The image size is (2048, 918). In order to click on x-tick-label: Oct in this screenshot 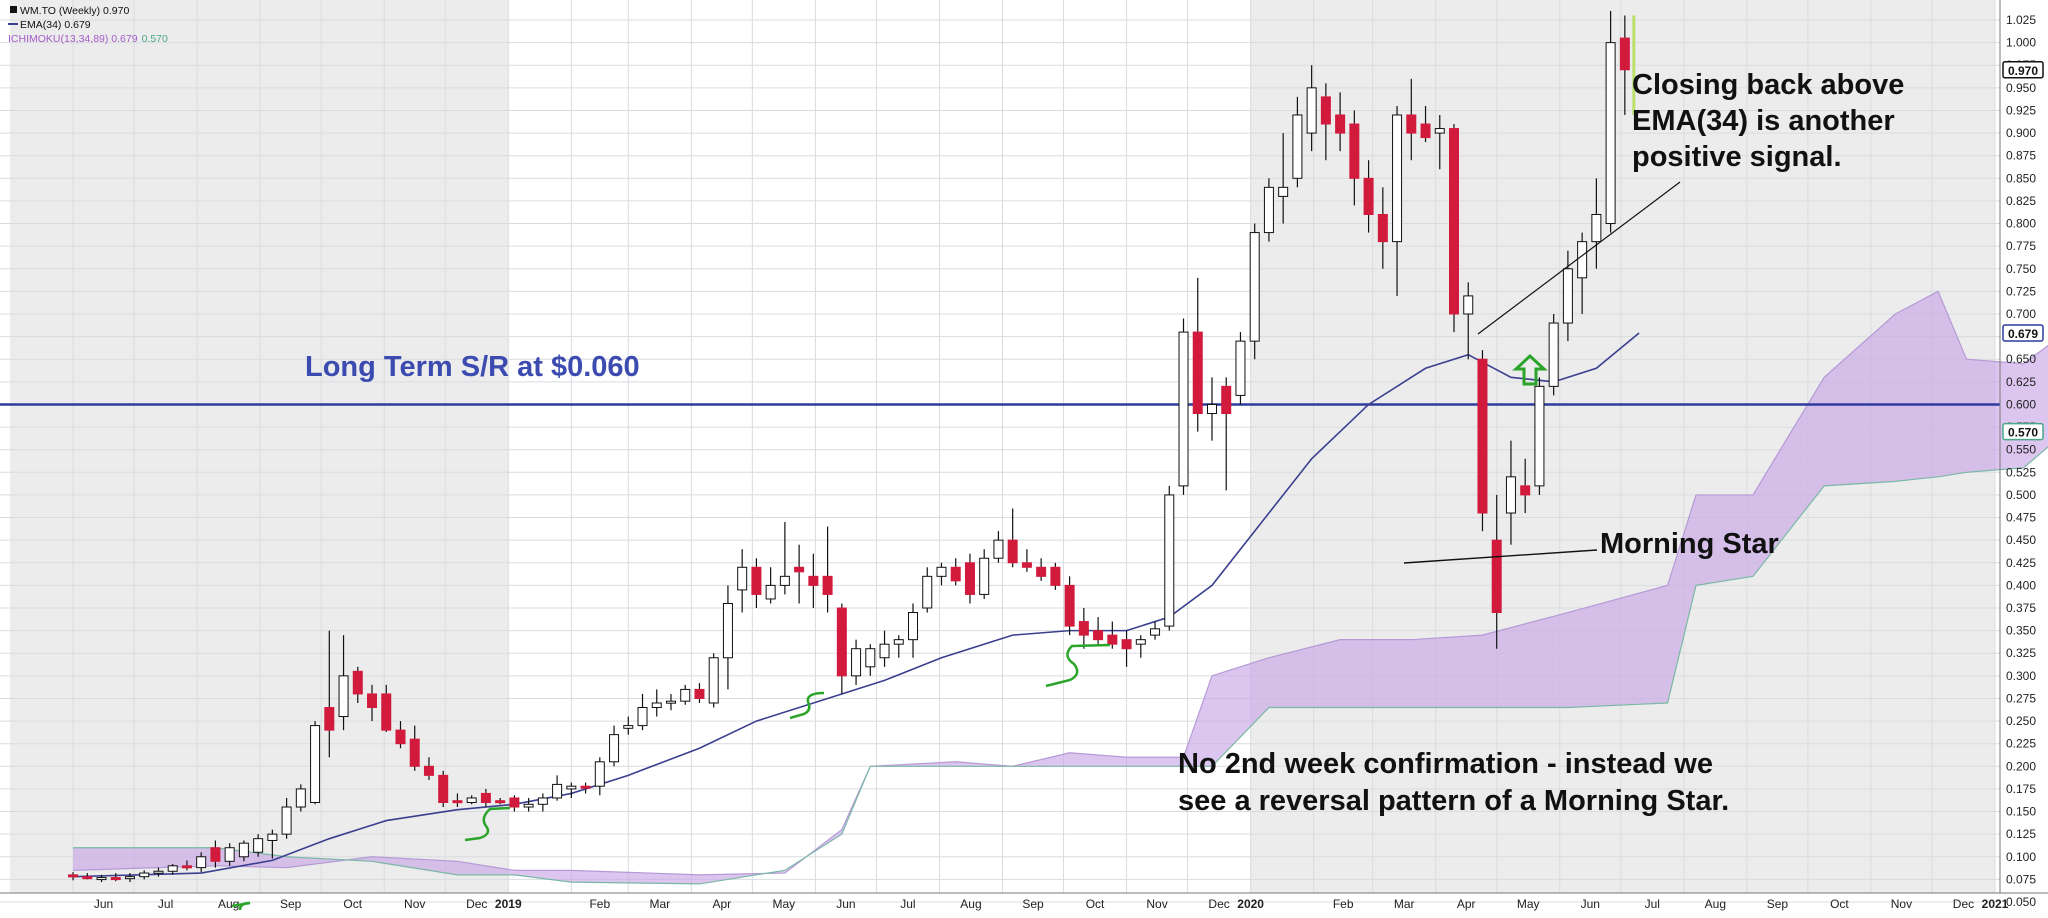, I will do `click(352, 904)`.